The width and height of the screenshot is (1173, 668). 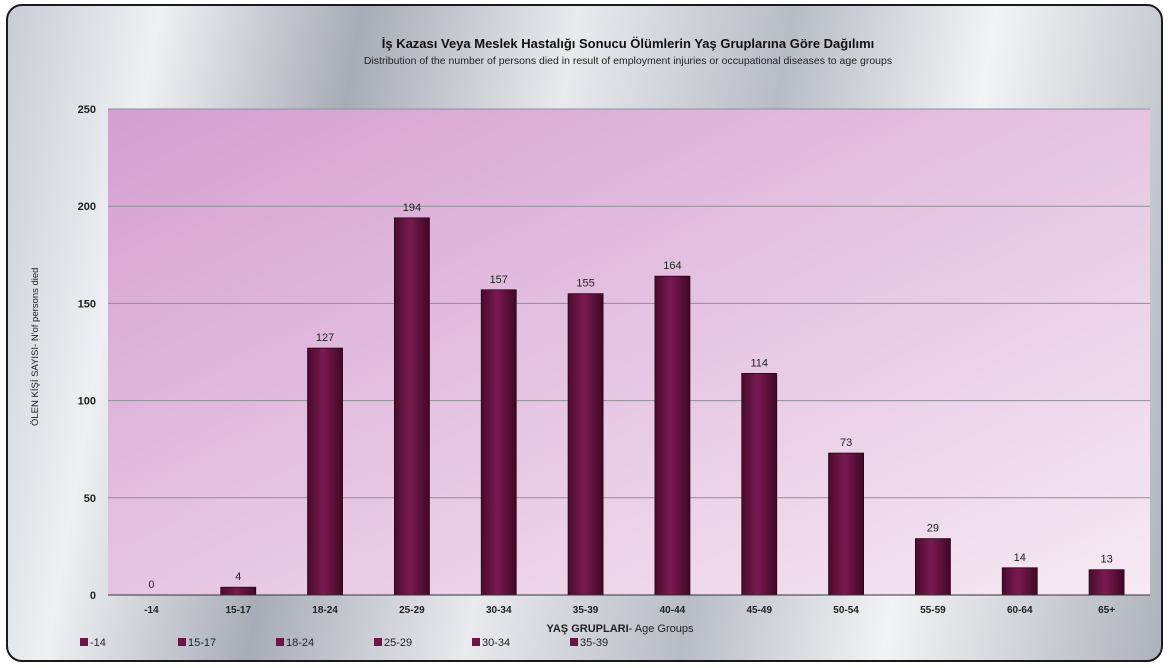 What do you see at coordinates (846, 443) in the screenshot?
I see `data-label: 73` at bounding box center [846, 443].